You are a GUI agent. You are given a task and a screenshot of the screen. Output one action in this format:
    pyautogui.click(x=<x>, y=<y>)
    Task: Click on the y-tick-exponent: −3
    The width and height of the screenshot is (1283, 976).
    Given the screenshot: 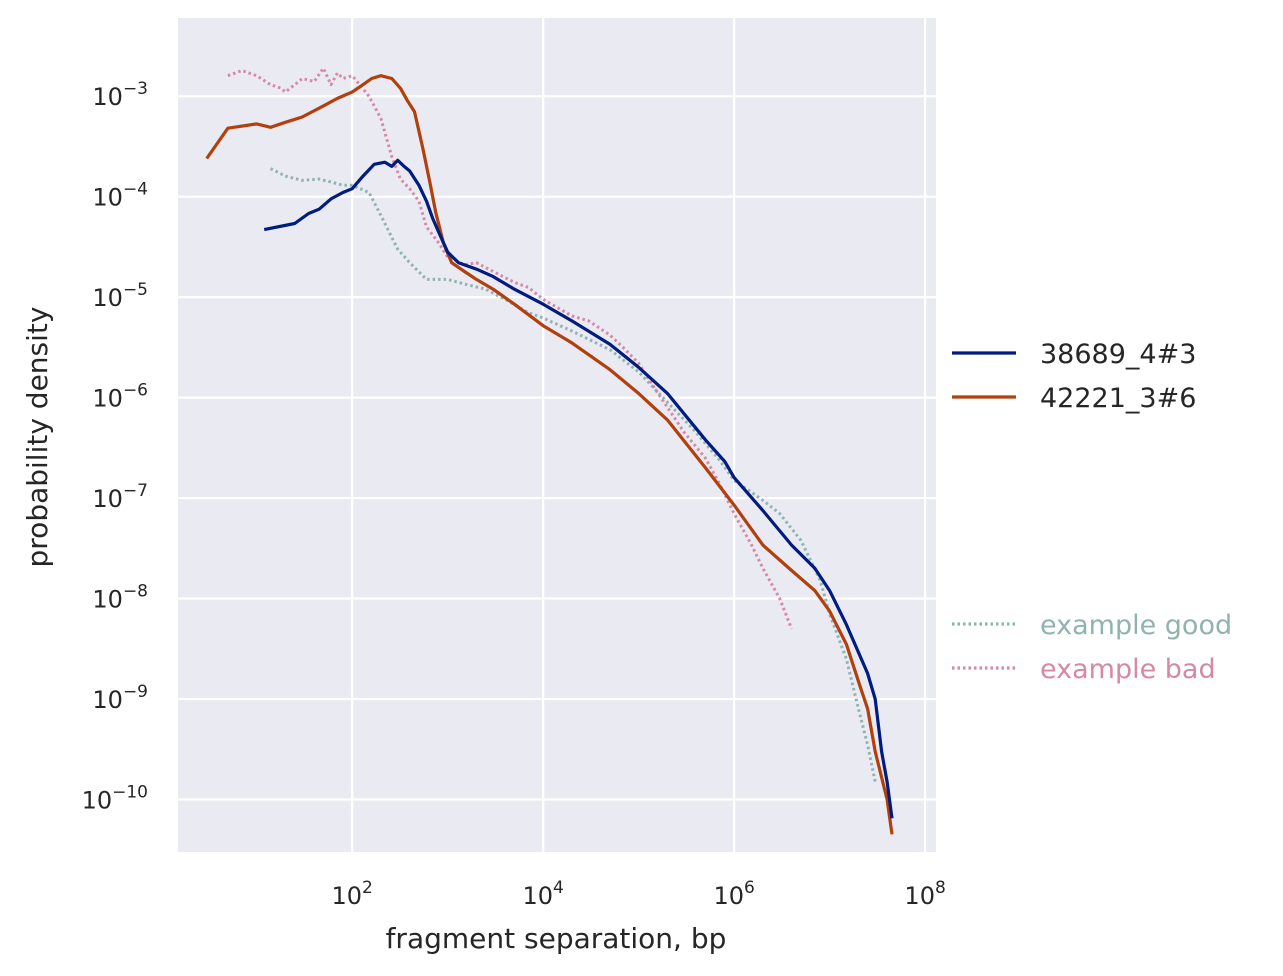 What is the action you would take?
    pyautogui.click(x=135, y=89)
    